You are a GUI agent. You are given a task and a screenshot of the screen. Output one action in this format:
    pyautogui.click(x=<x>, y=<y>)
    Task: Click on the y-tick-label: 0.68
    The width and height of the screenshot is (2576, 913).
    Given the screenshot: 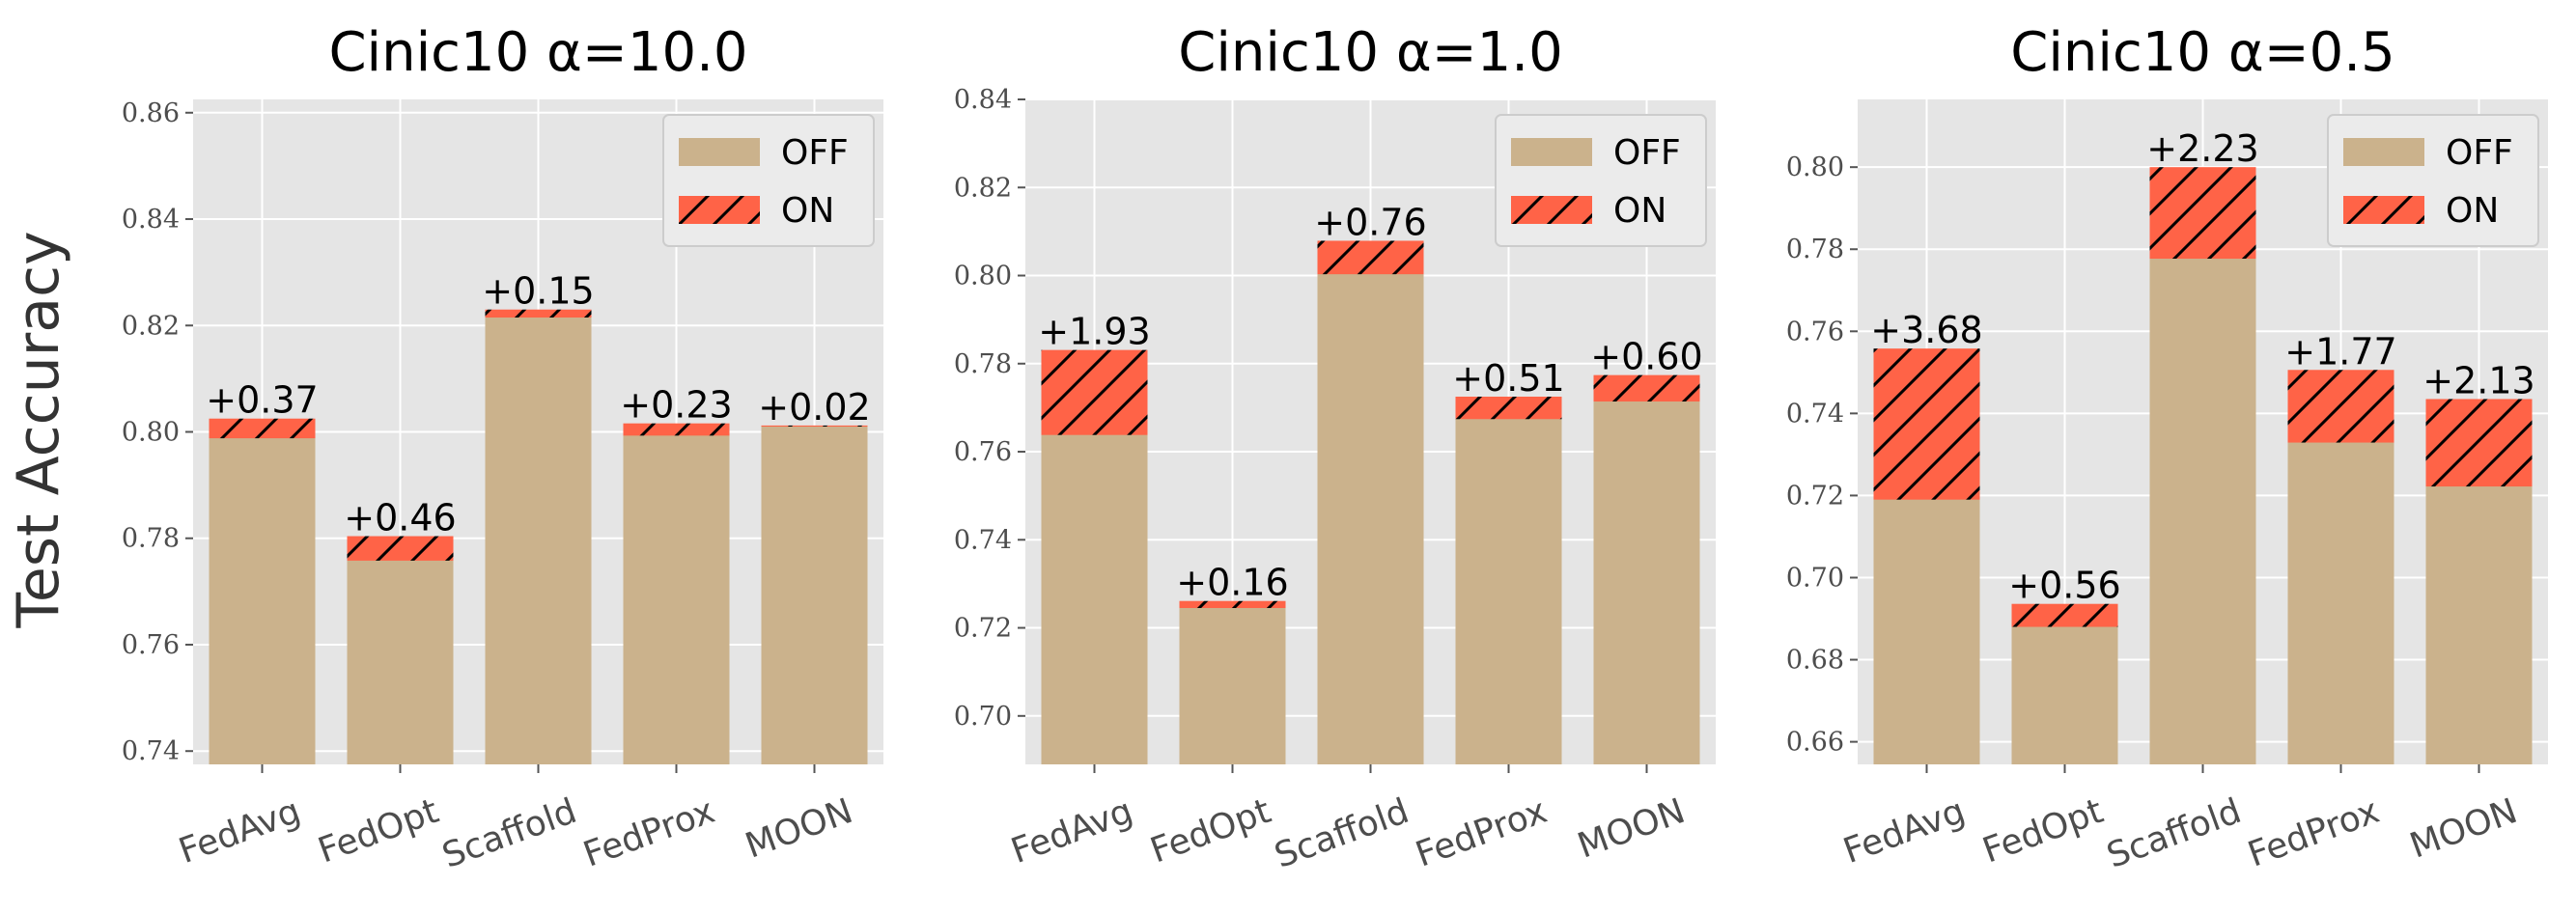 What is the action you would take?
    pyautogui.click(x=1815, y=661)
    